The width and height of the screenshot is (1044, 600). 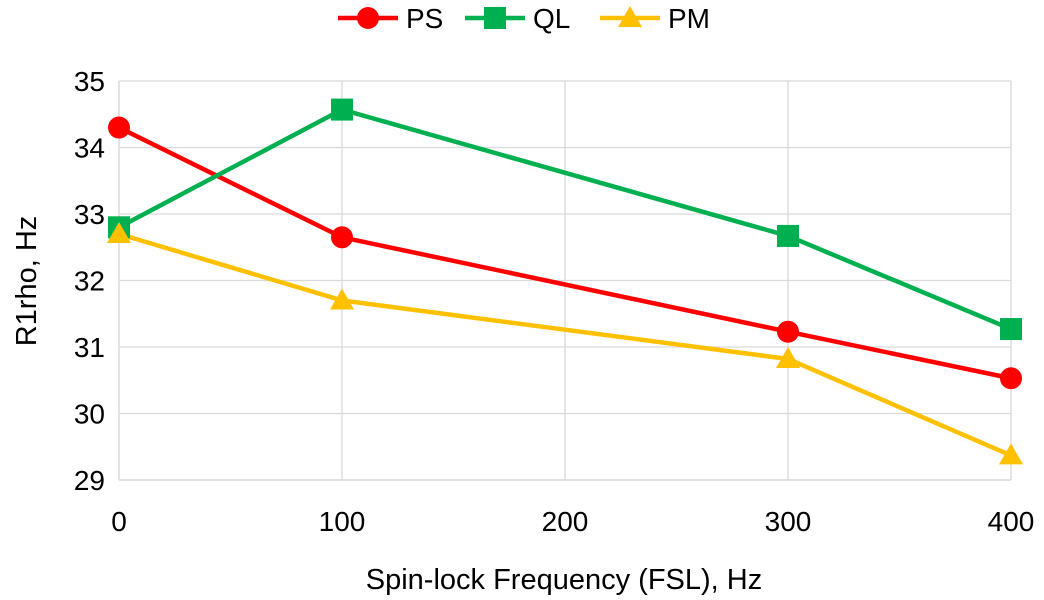 I want to click on y-tick-label: 32, so click(x=89, y=281).